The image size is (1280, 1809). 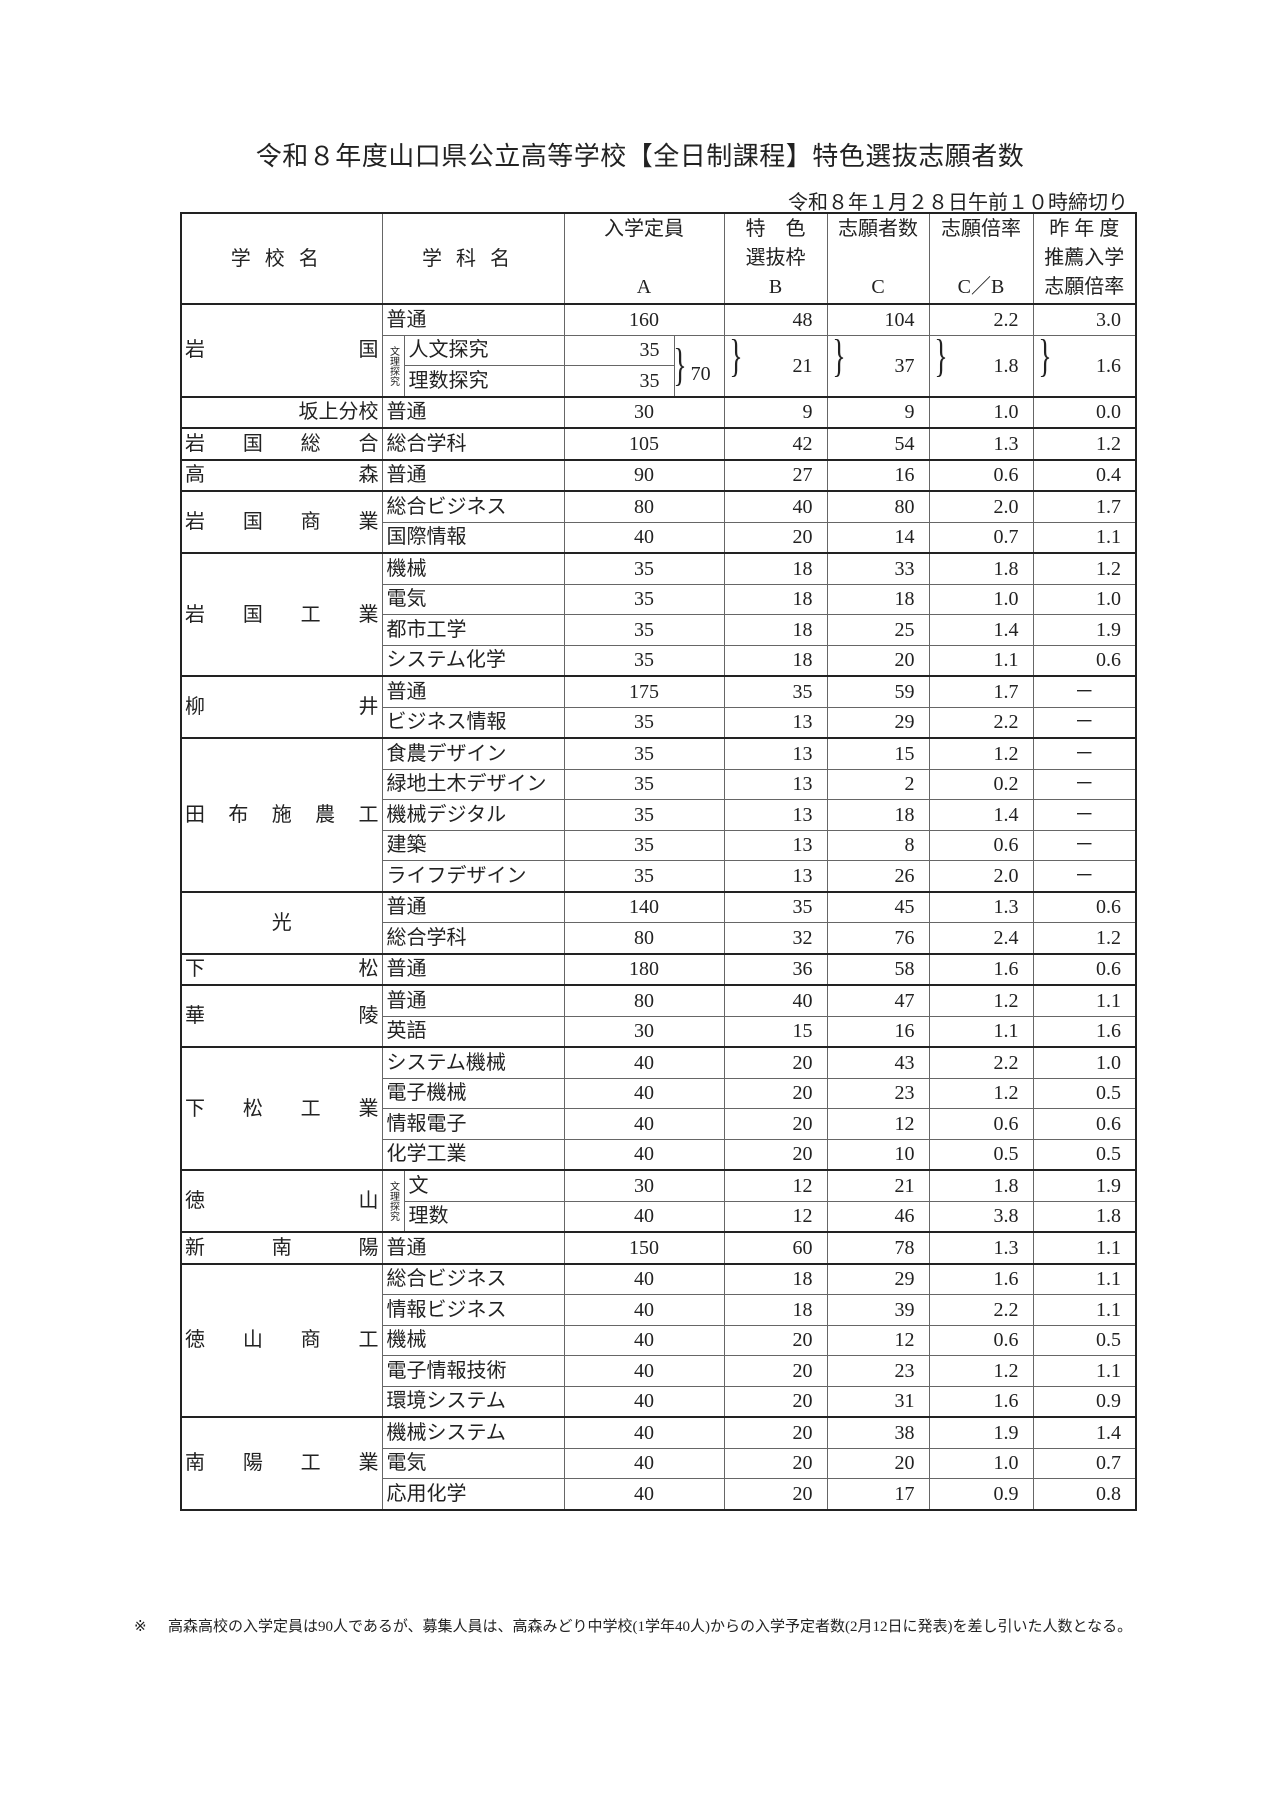 I want to click on prev-ratio: 1.6, so click(x=1084, y=1031).